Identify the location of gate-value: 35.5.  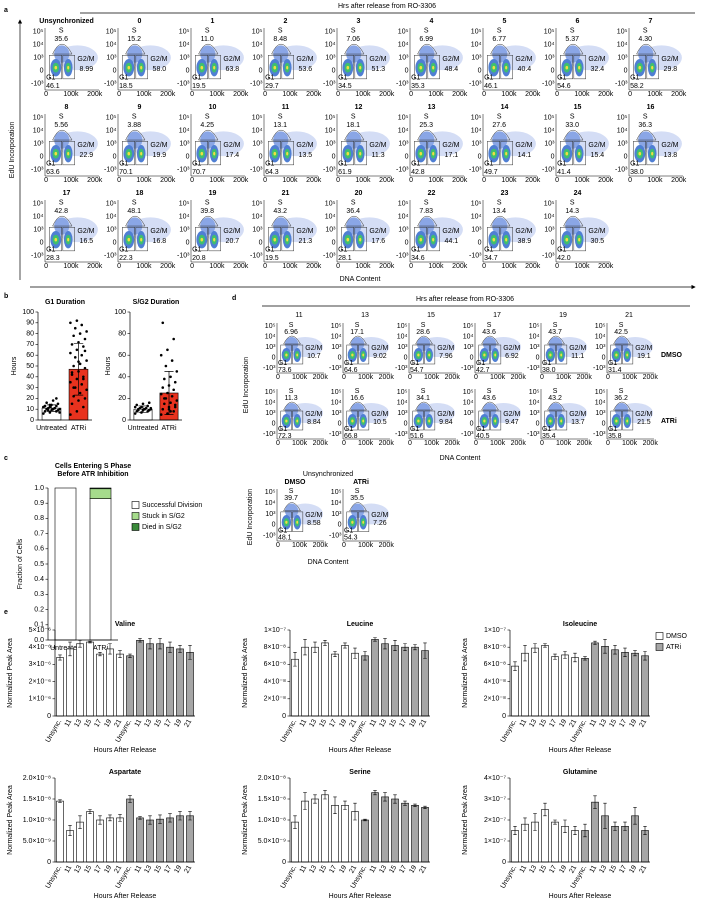
(357, 498).